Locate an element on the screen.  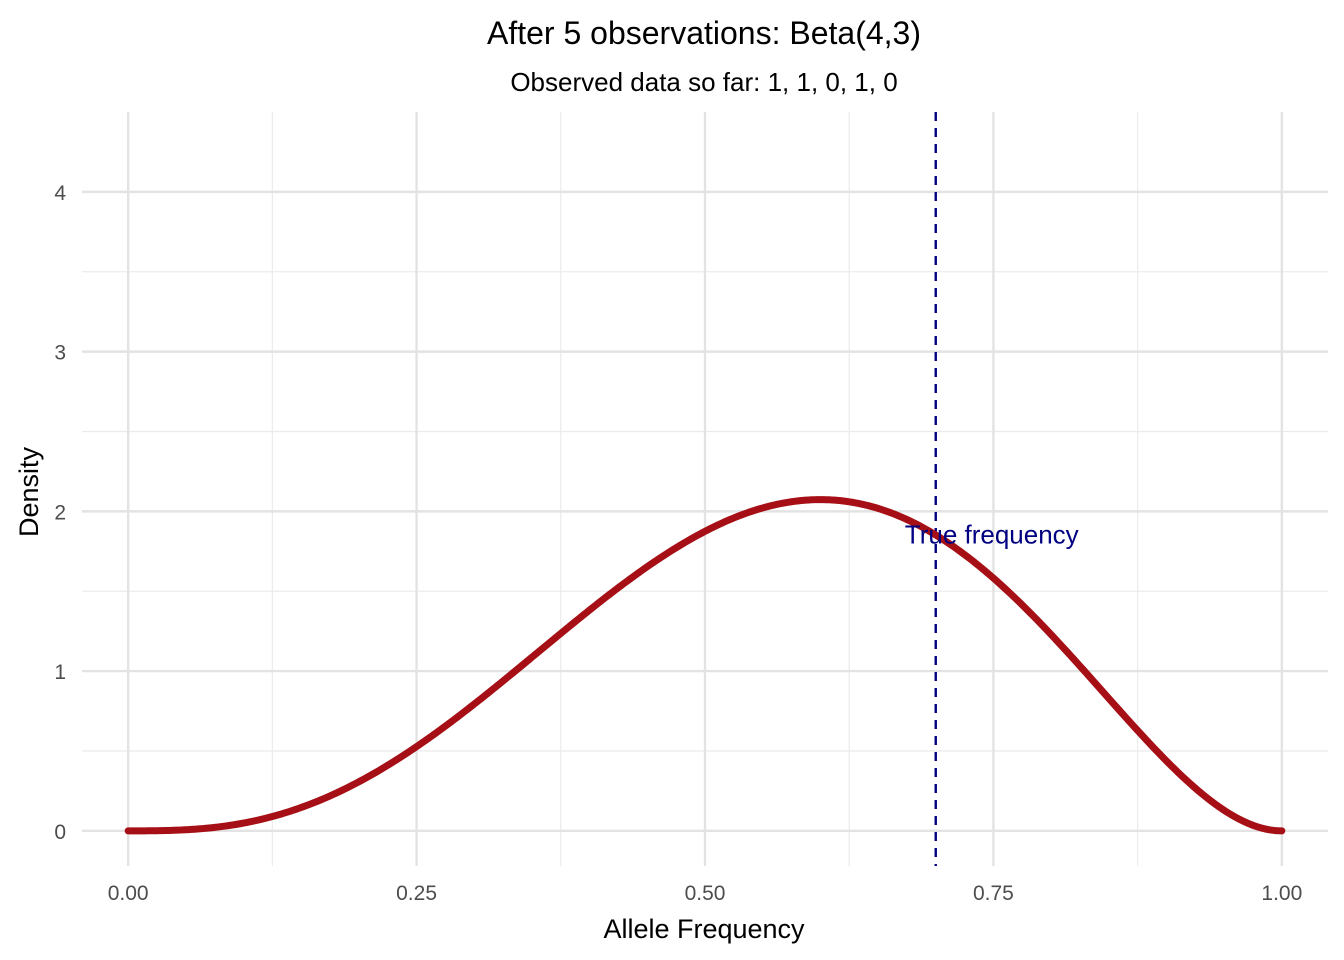
true-frequency-label: True frequency is located at coordinates (992, 534).